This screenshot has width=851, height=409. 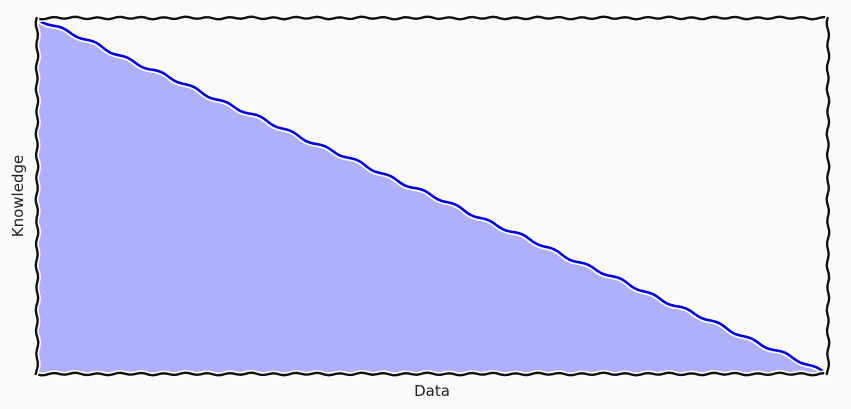 What do you see at coordinates (18, 196) in the screenshot?
I see `y-axis-title: Knowledge` at bounding box center [18, 196].